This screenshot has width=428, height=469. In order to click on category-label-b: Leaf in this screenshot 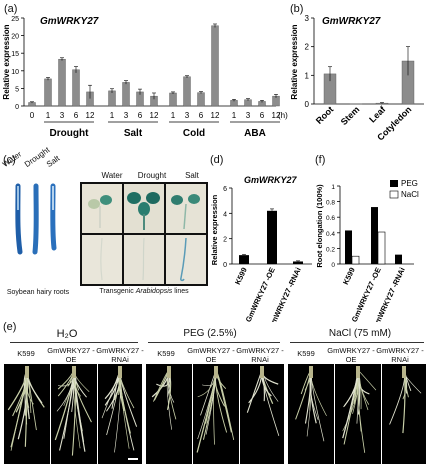, I will do `click(377, 114)`.